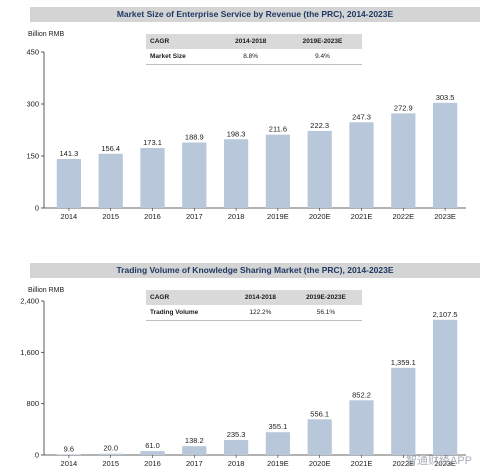 This screenshot has width=484, height=474. What do you see at coordinates (32, 104) in the screenshot?
I see `y-tick-label: 300` at bounding box center [32, 104].